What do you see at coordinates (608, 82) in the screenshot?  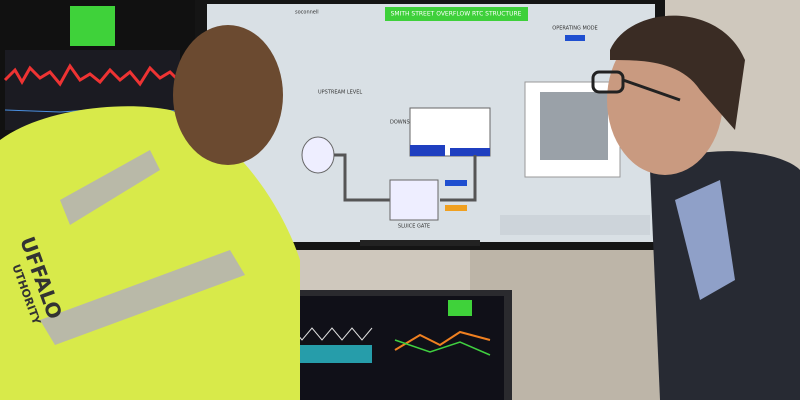 I see `glasses` at bounding box center [608, 82].